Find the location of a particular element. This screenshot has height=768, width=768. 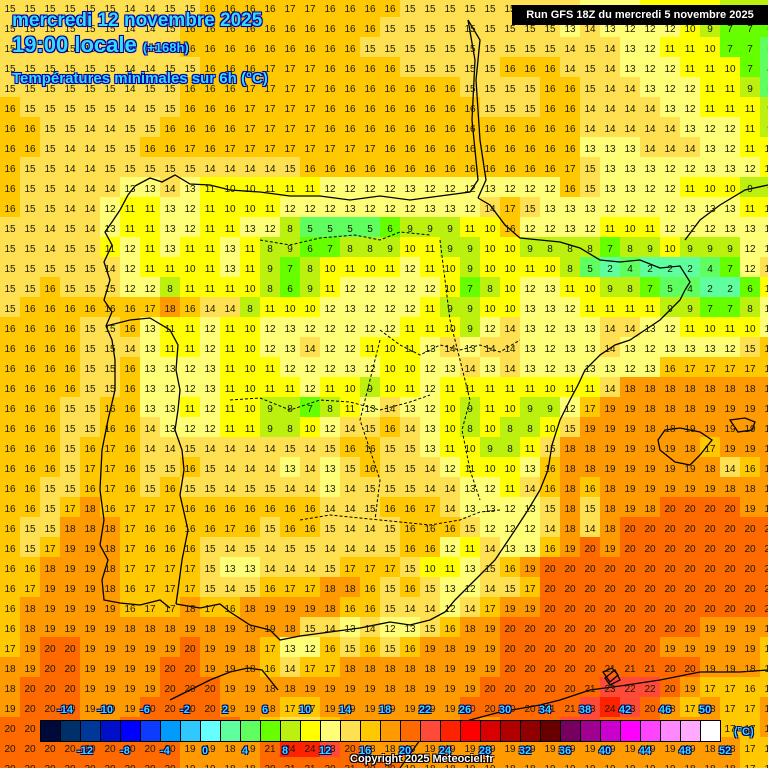

legend-label: 6 is located at coordinates (265, 710).